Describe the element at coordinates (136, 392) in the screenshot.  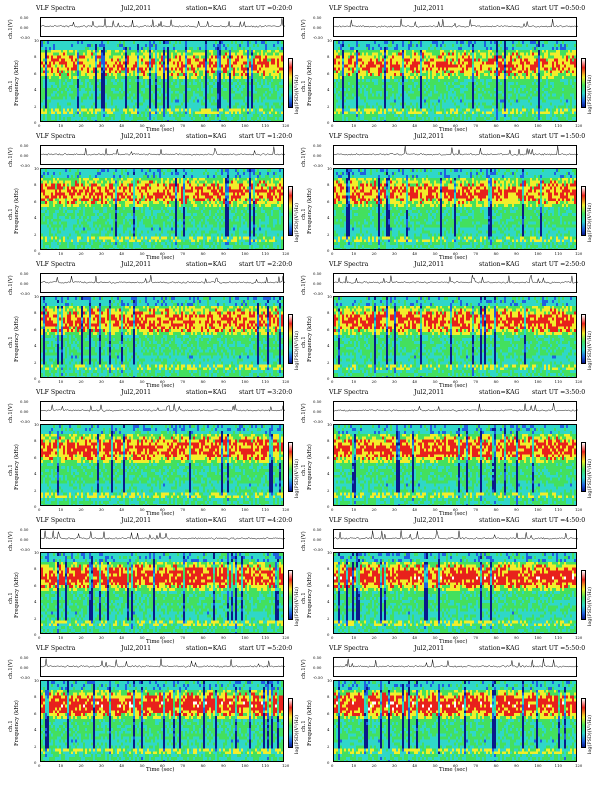
I see `header-date: Jul2,2011` at that location.